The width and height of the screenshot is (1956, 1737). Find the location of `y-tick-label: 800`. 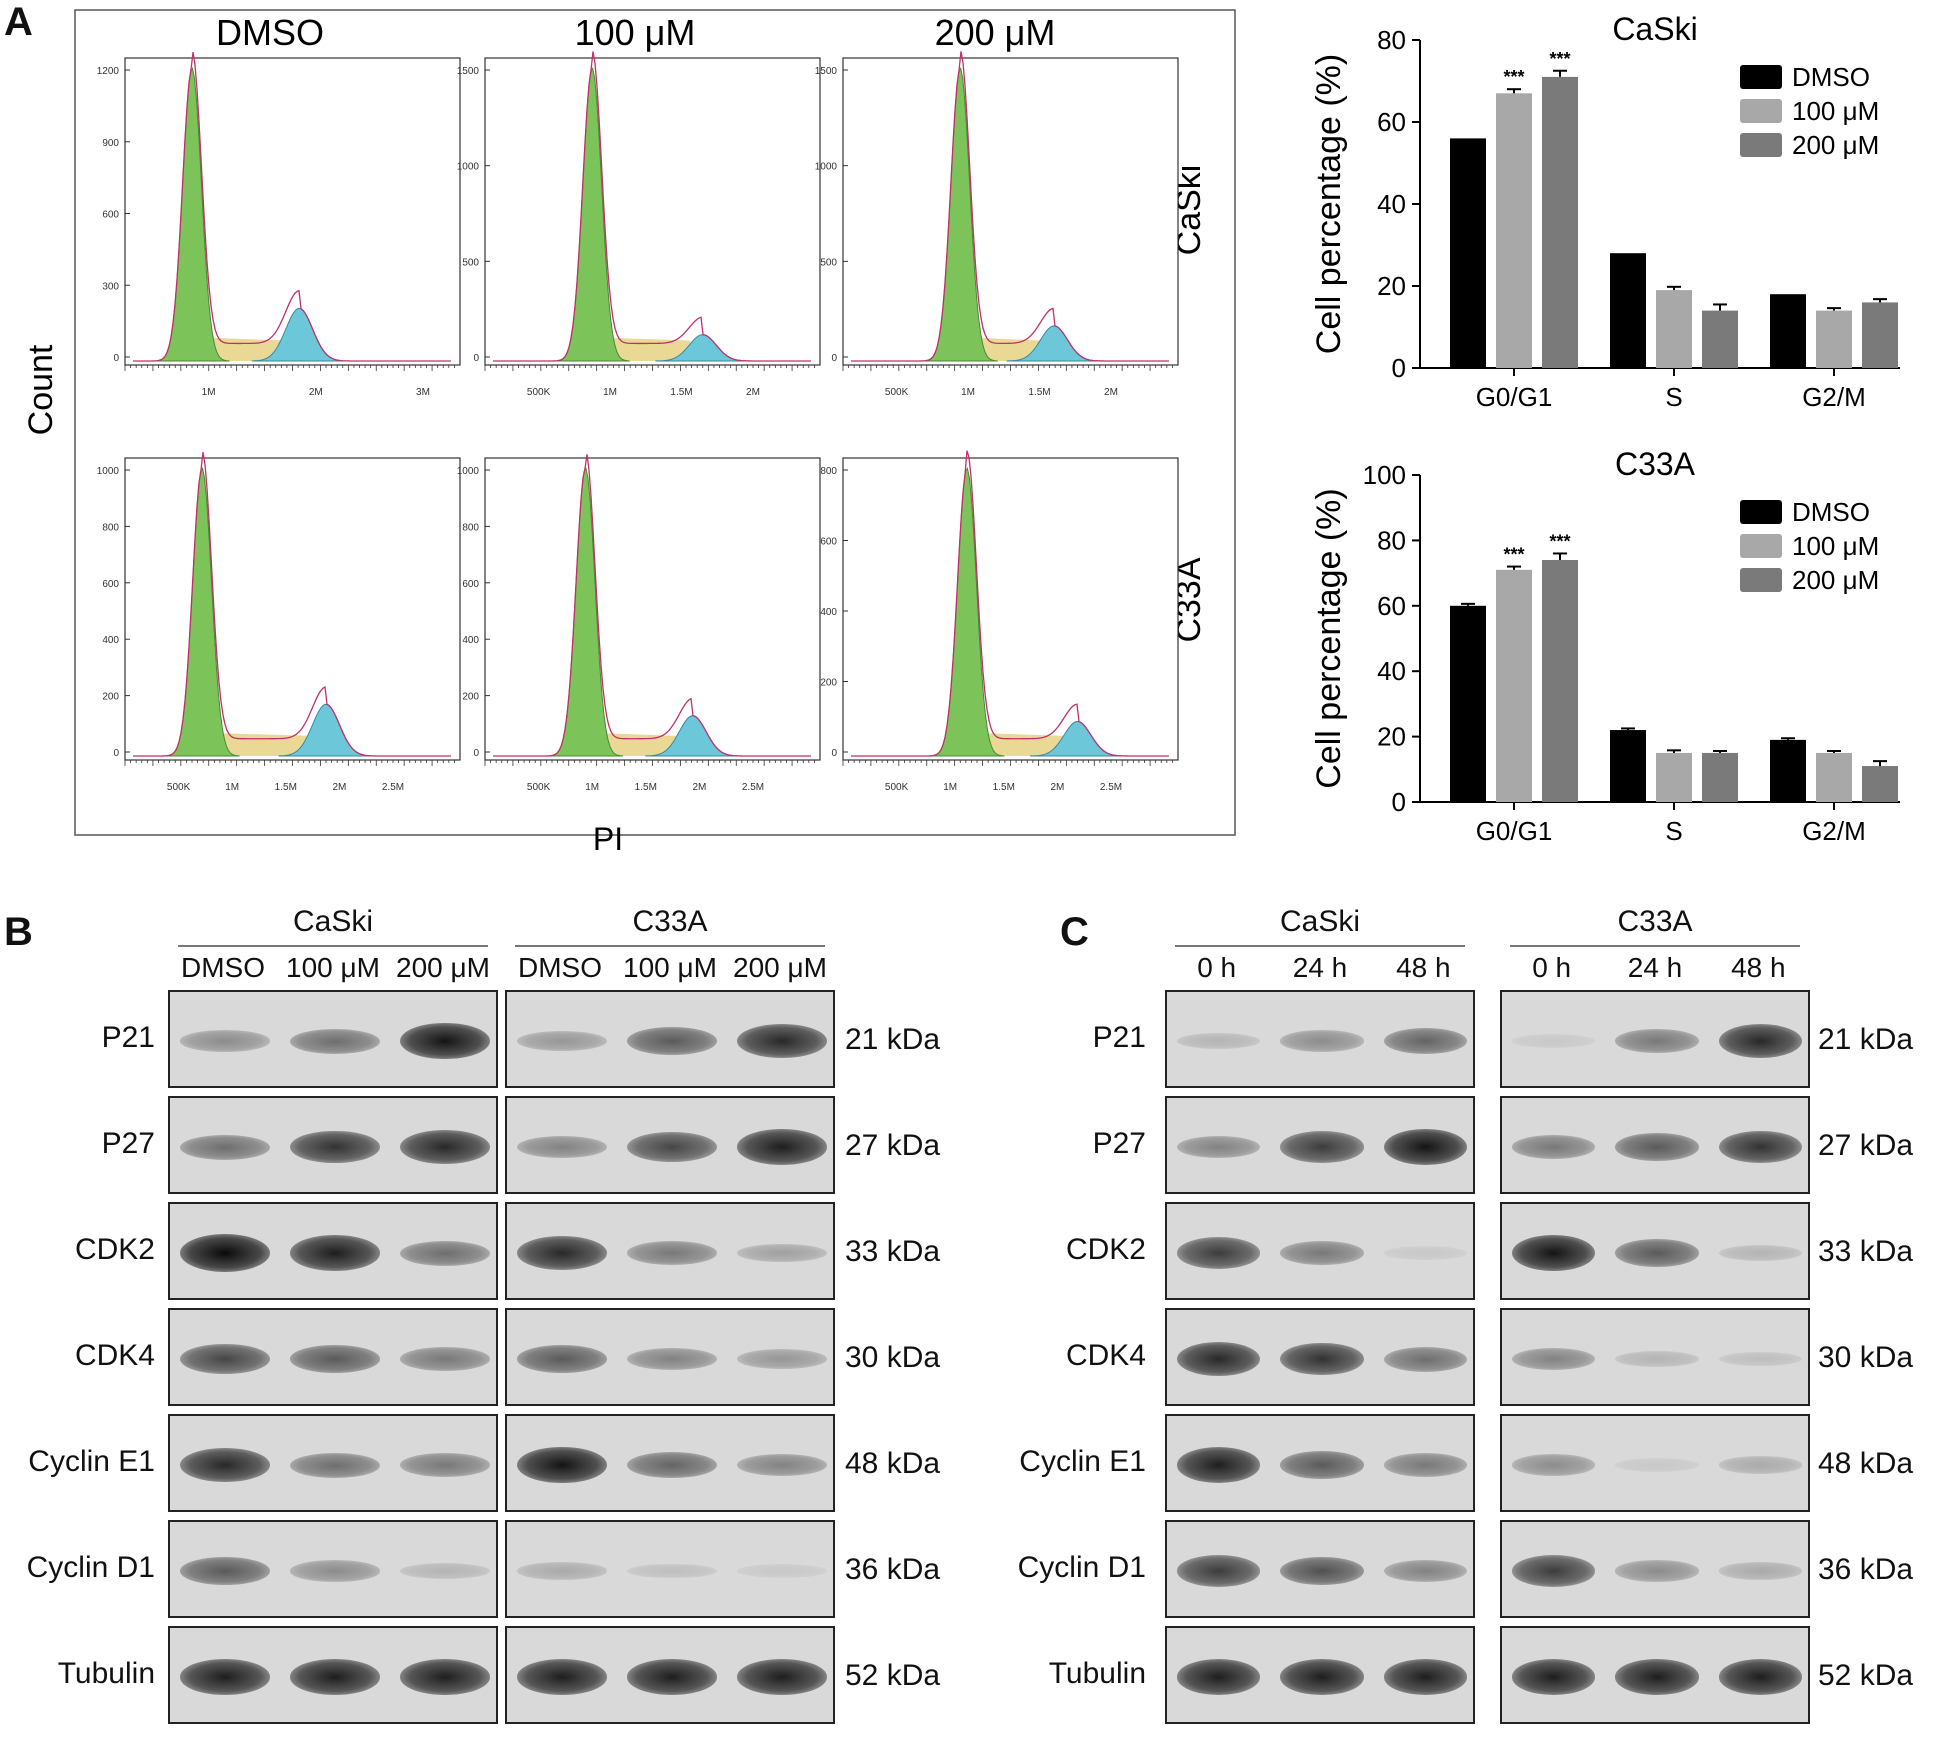

y-tick-label: 800 is located at coordinates (470, 527).